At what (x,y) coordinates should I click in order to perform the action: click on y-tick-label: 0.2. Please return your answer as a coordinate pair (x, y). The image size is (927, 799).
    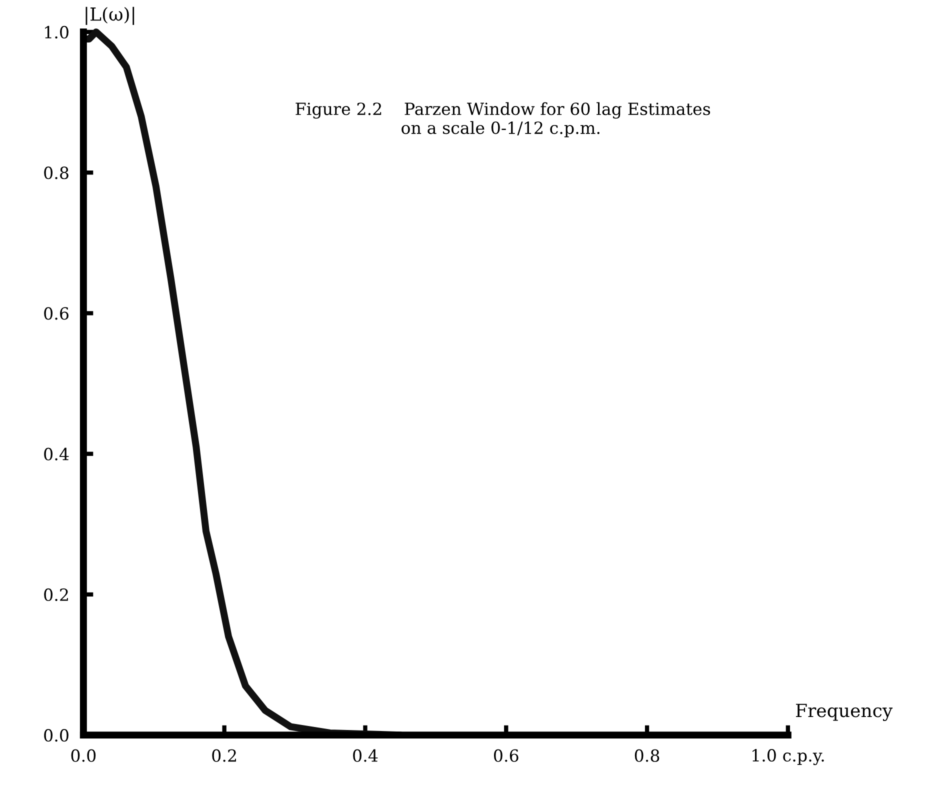
    Looking at the image, I should click on (56, 595).